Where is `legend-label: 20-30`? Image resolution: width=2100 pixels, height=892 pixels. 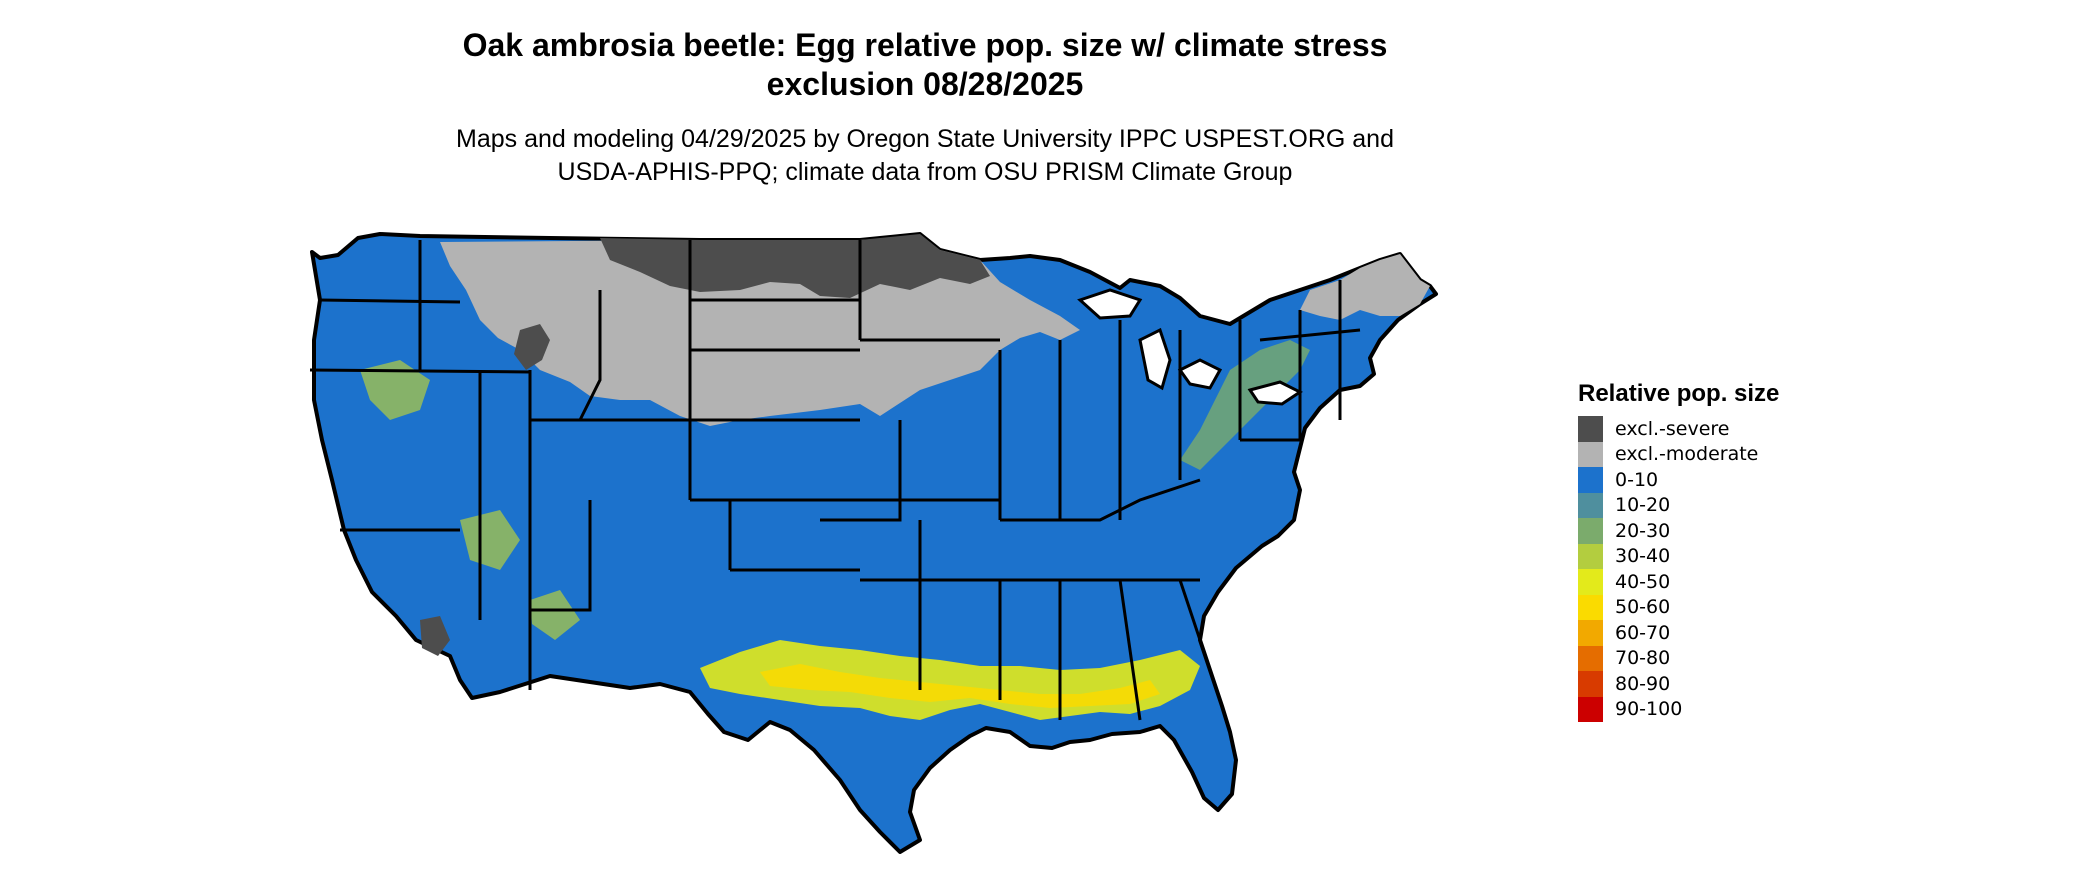 legend-label: 20-30 is located at coordinates (1643, 530).